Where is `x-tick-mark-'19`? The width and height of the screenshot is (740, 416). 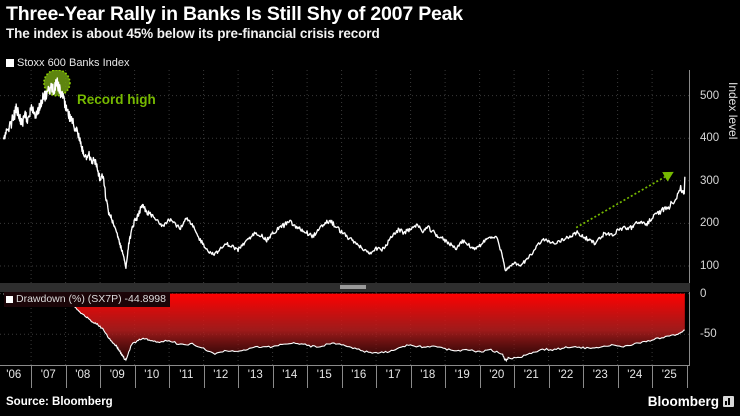
x-tick-mark-'19 is located at coordinates (446, 377).